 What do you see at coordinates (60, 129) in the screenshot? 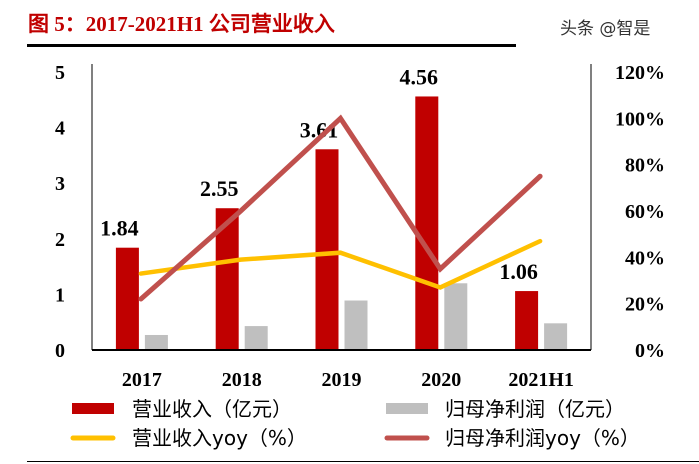
I see `left-tick-label: 4` at bounding box center [60, 129].